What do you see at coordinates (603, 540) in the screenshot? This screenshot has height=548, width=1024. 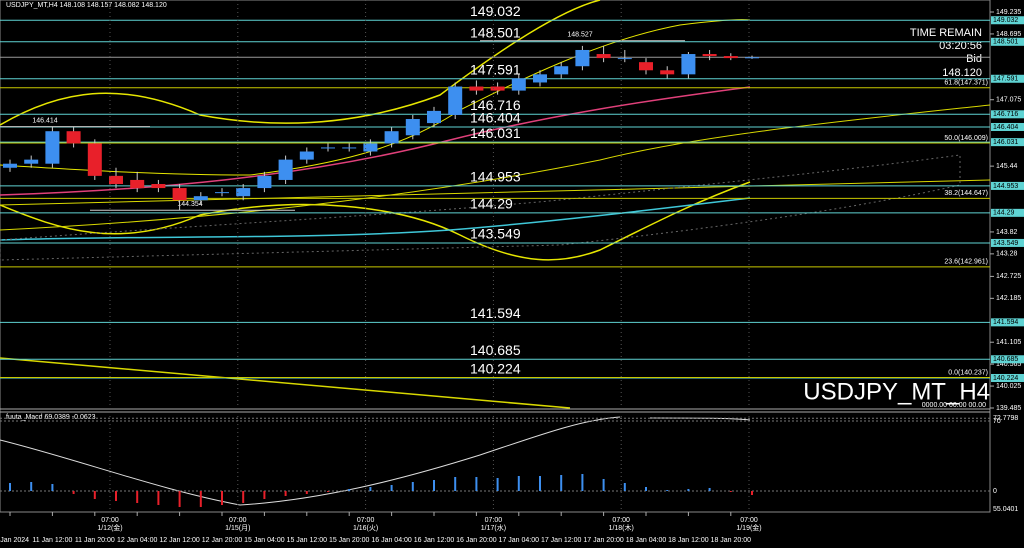 I see `x-tick-label: 17 Jan 20:00` at bounding box center [603, 540].